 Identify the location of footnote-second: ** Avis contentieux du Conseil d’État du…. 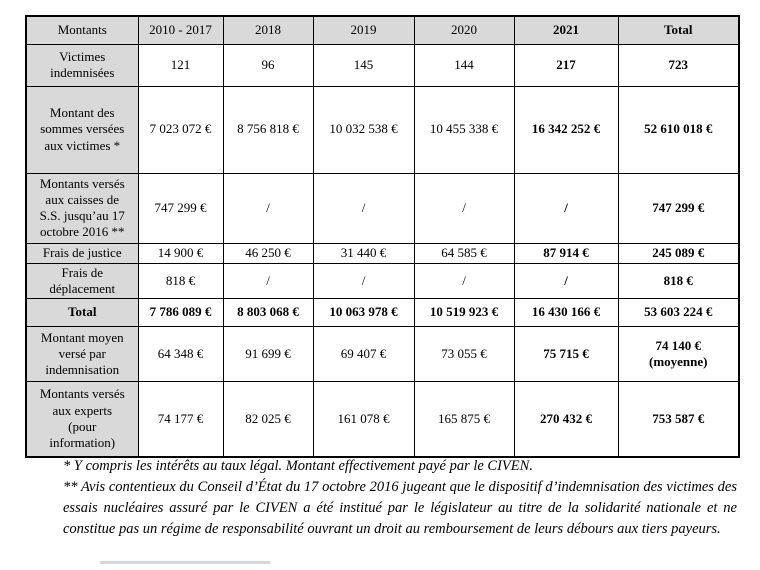
(400, 508).